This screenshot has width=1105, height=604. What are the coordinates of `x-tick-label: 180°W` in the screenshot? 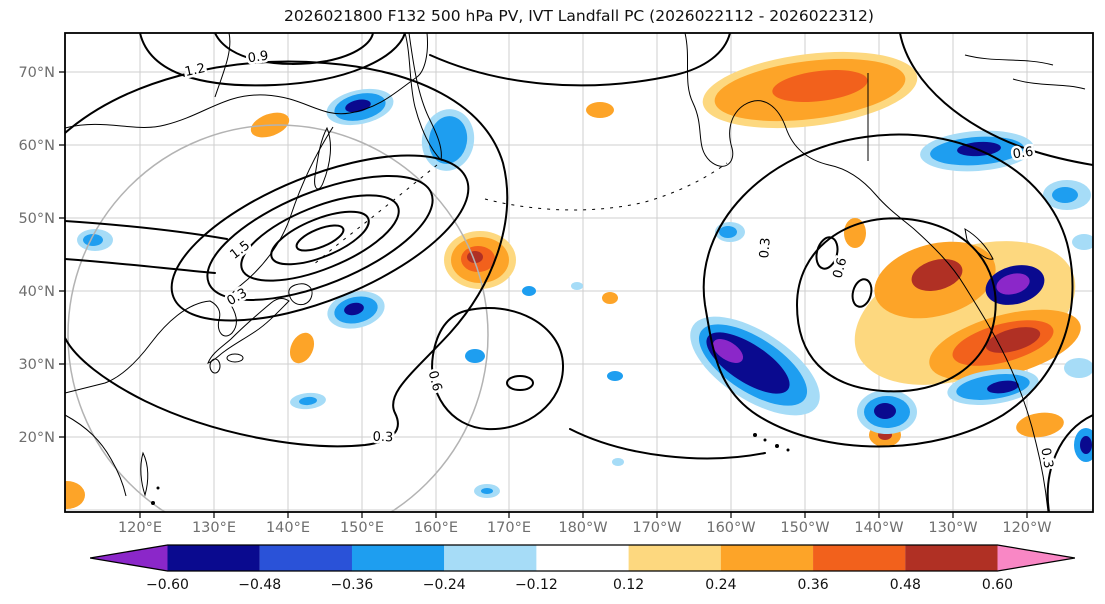 It's located at (582, 528).